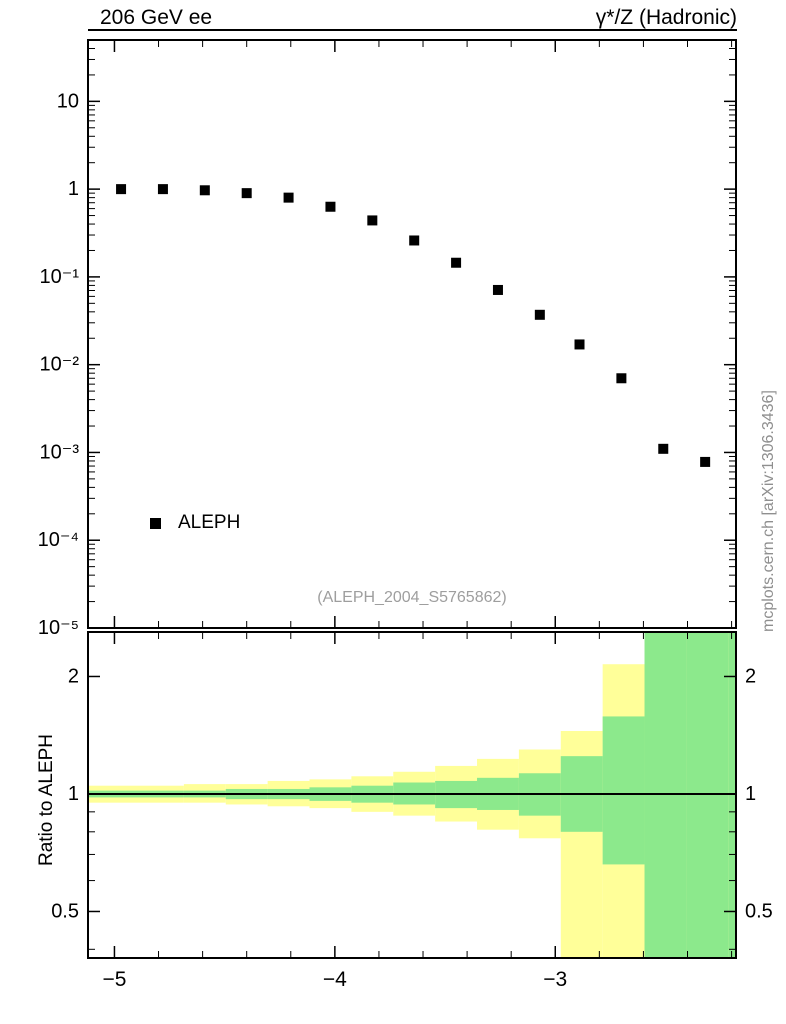 This screenshot has width=786, height=1024. What do you see at coordinates (65, 911) in the screenshot?
I see `ratio-y-tick-label-left: 0.5` at bounding box center [65, 911].